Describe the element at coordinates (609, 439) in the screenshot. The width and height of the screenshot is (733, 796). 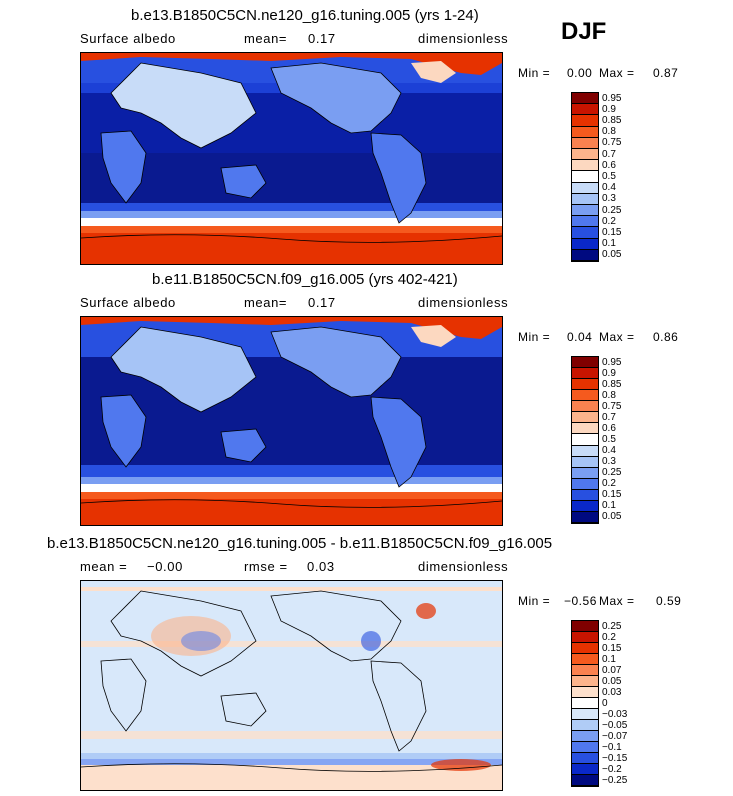
I see `colorbar-label: 0.5` at that location.